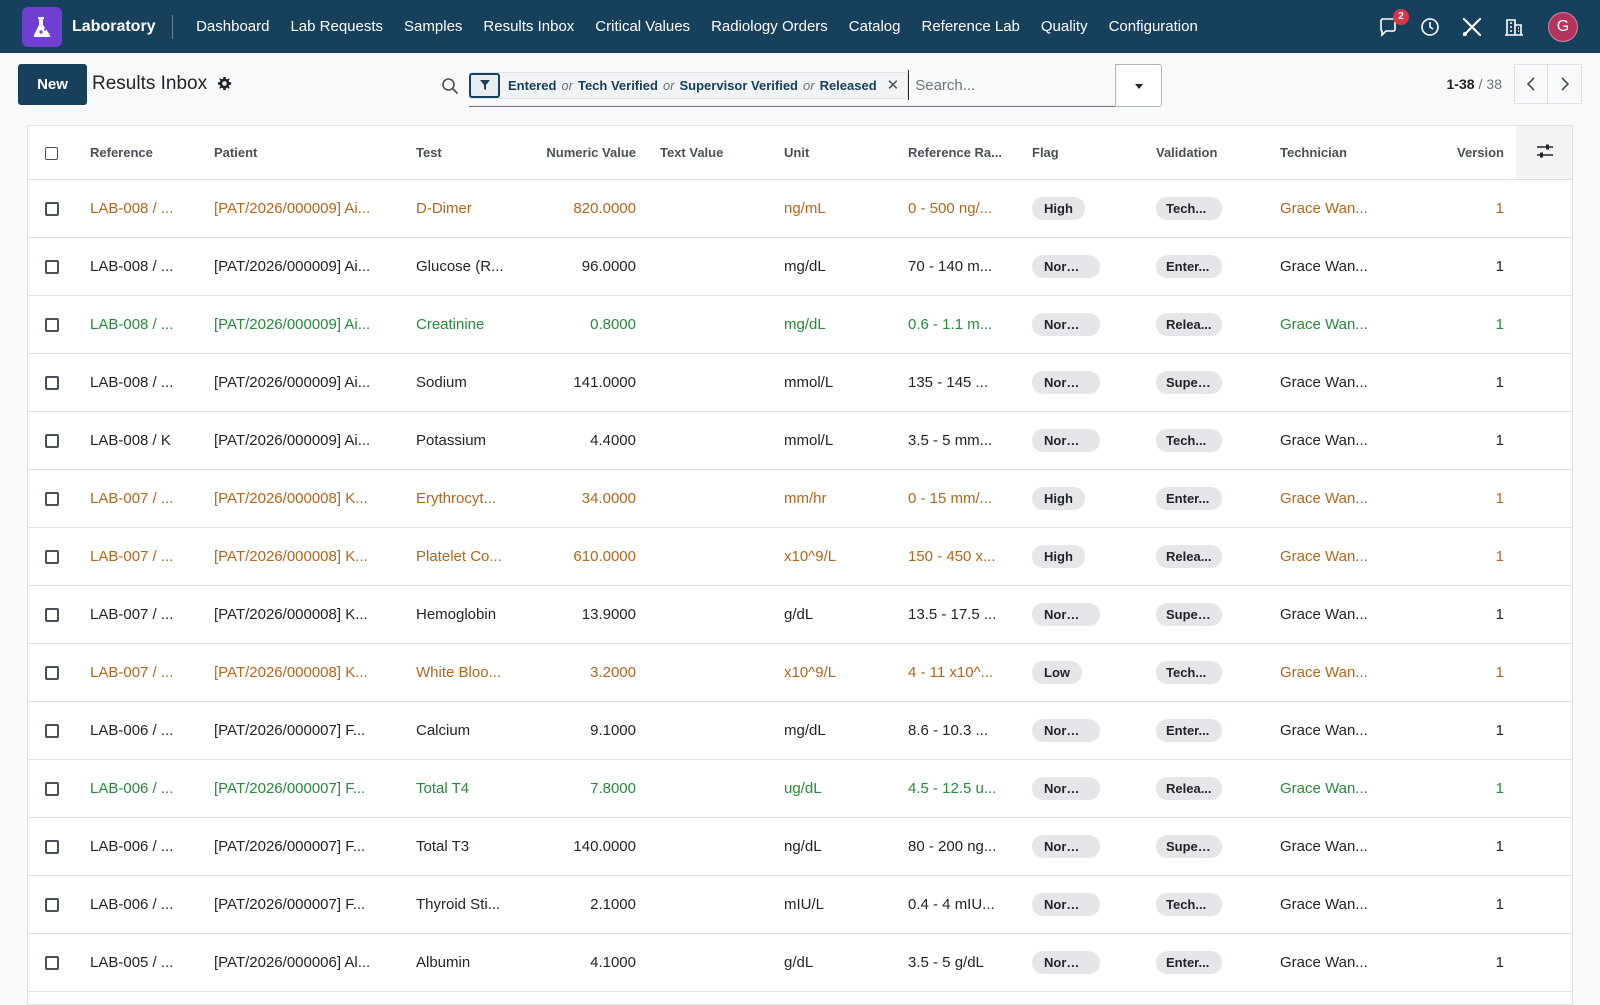  What do you see at coordinates (433, 26) in the screenshot?
I see `nav-item: Samples` at bounding box center [433, 26].